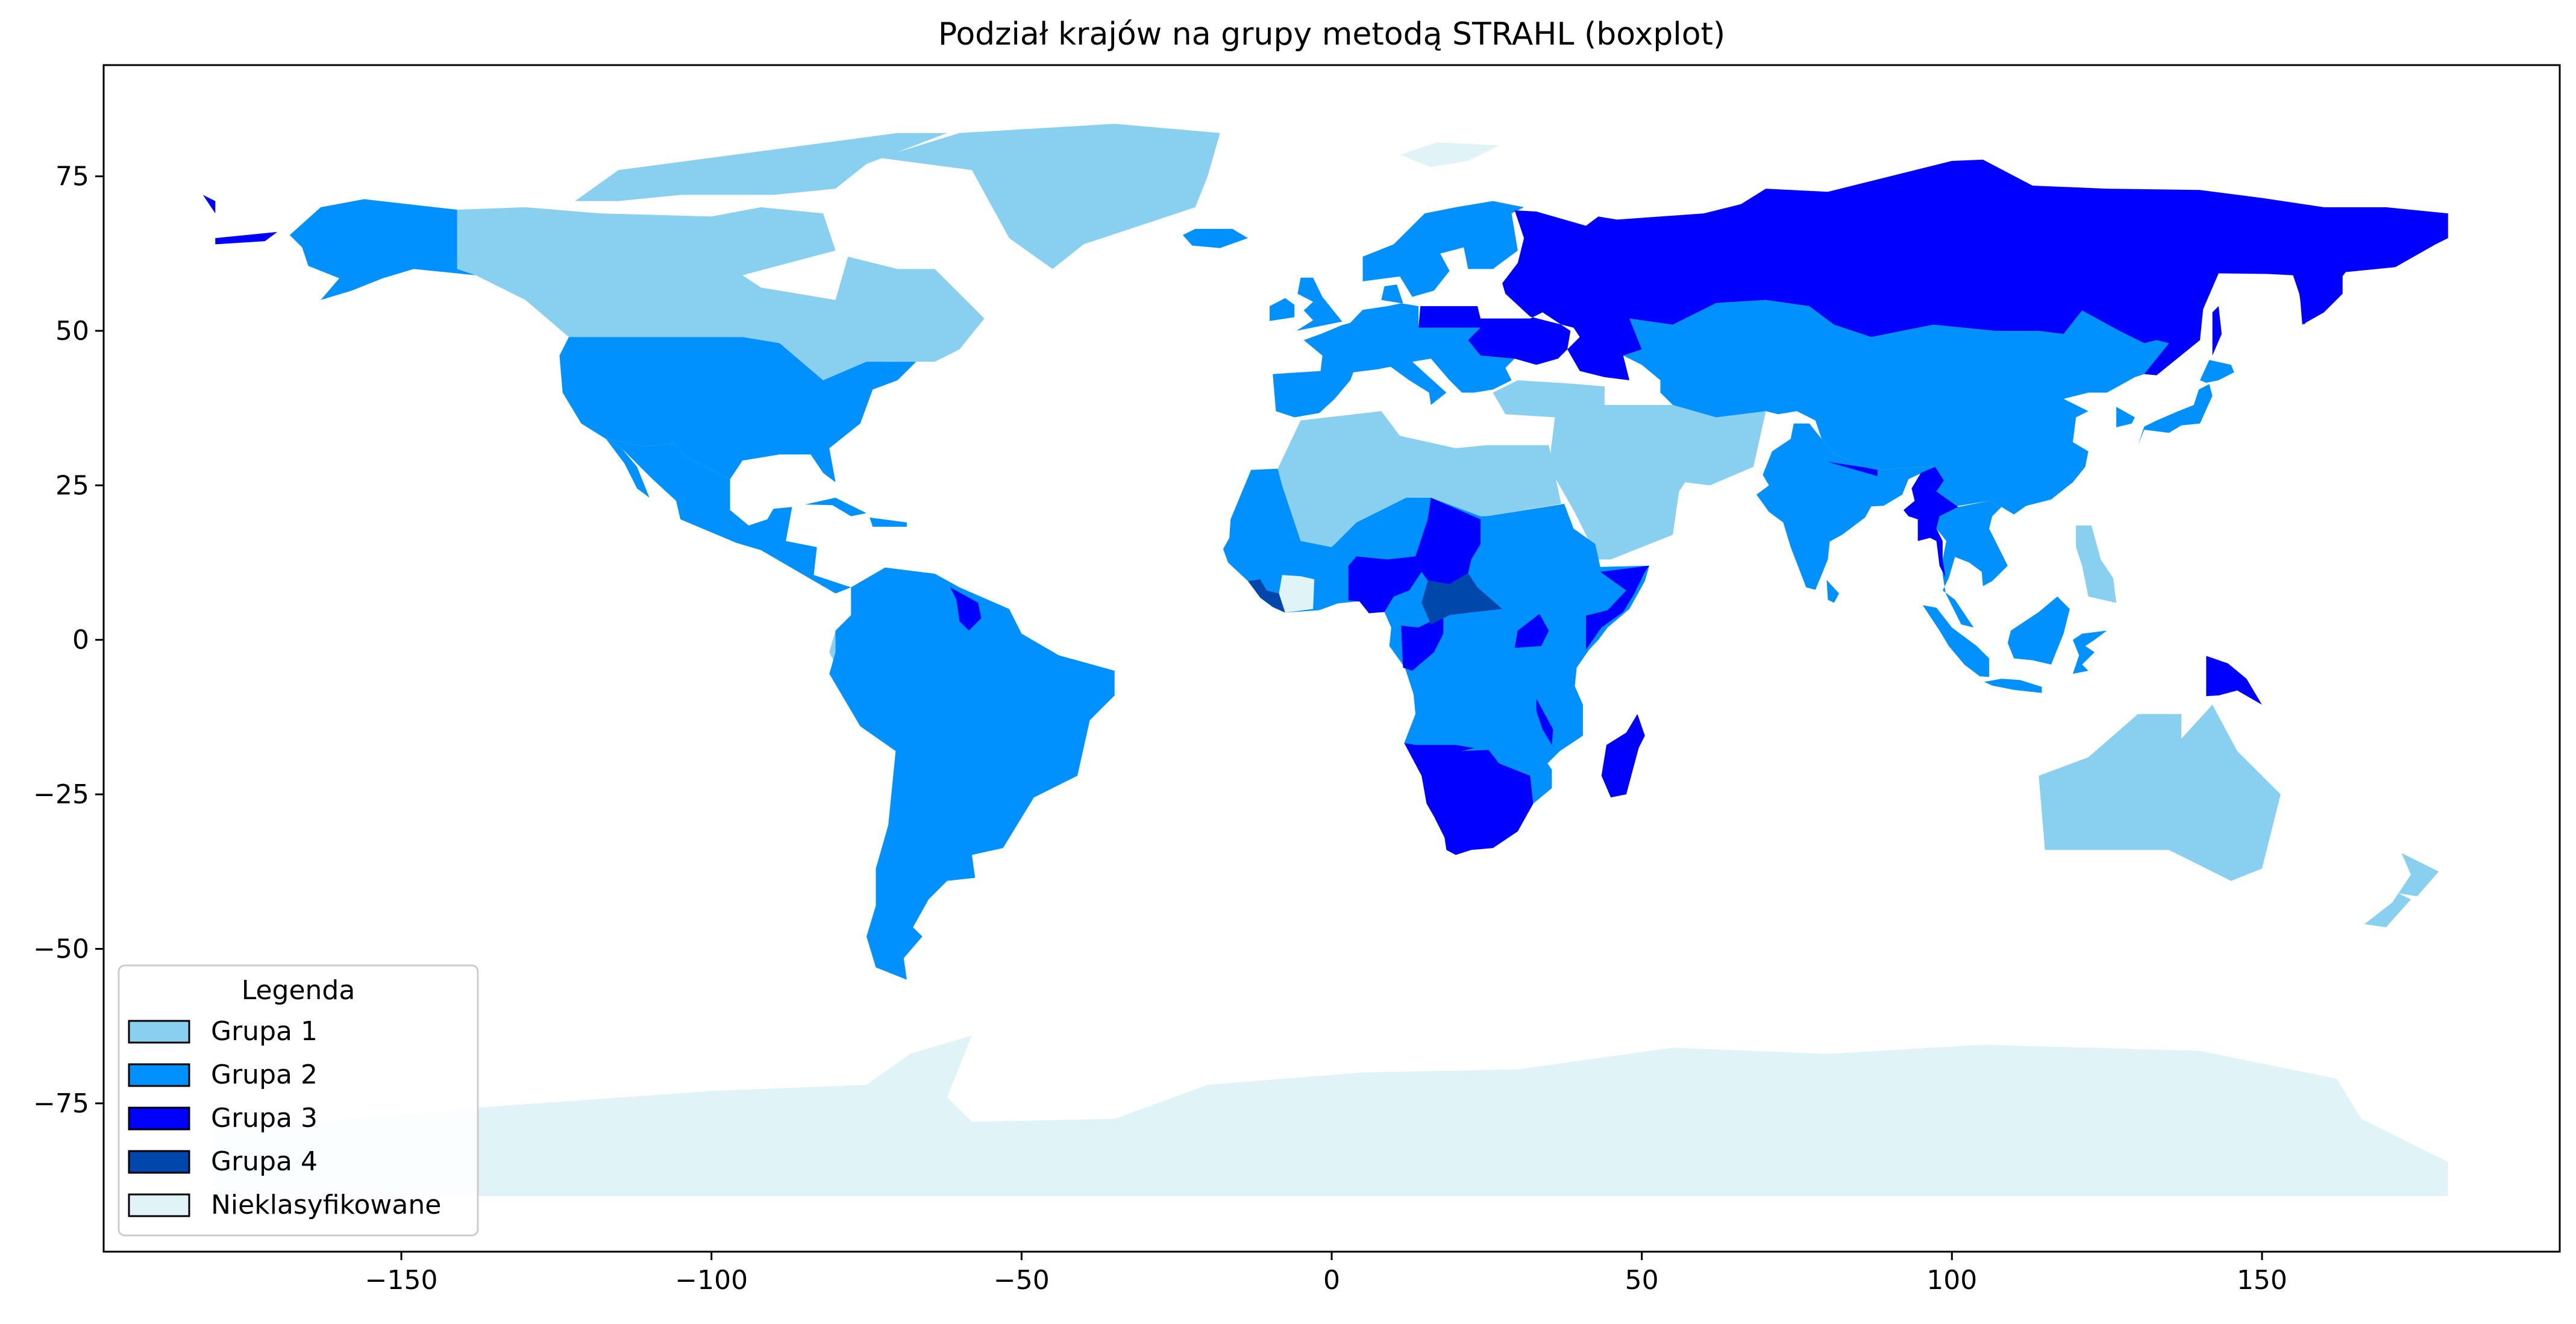  I want to click on x-axis: −150 −100 −50 0 50 100 150, so click(1326, 1274).